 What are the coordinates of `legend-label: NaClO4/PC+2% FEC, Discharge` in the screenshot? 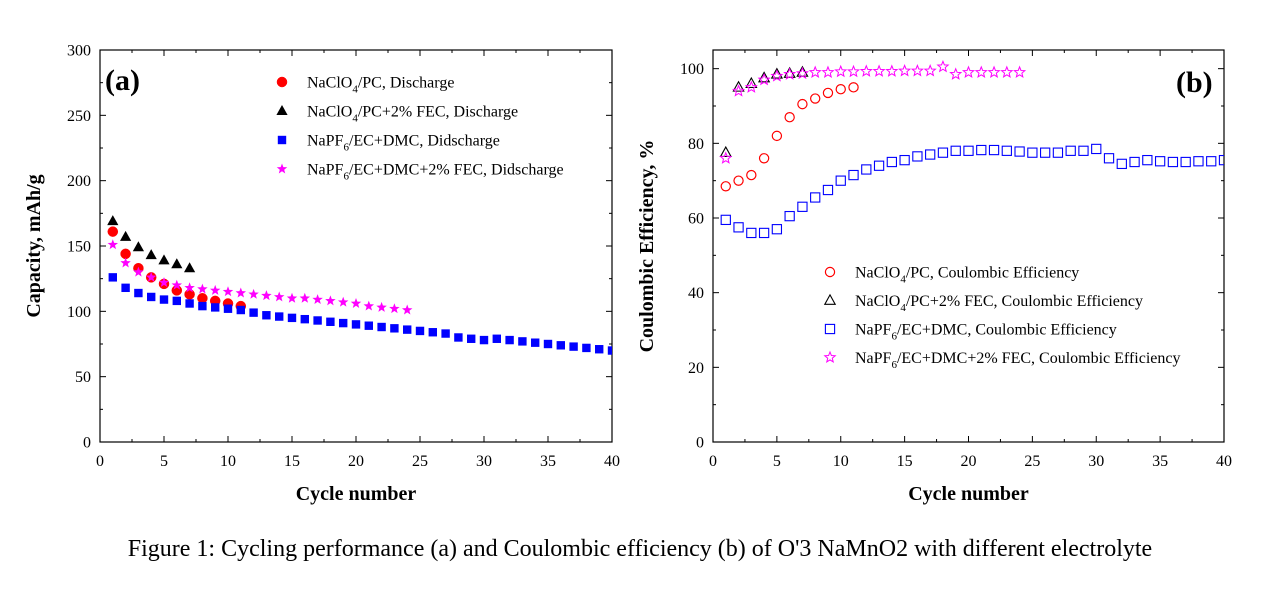 It's located at (412, 114).